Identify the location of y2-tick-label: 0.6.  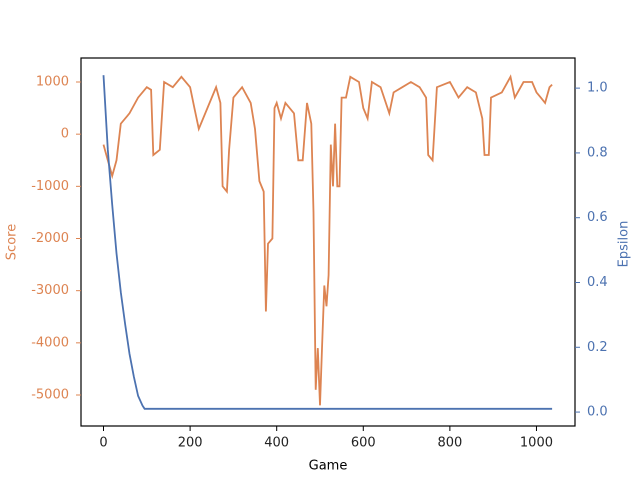
(597, 217).